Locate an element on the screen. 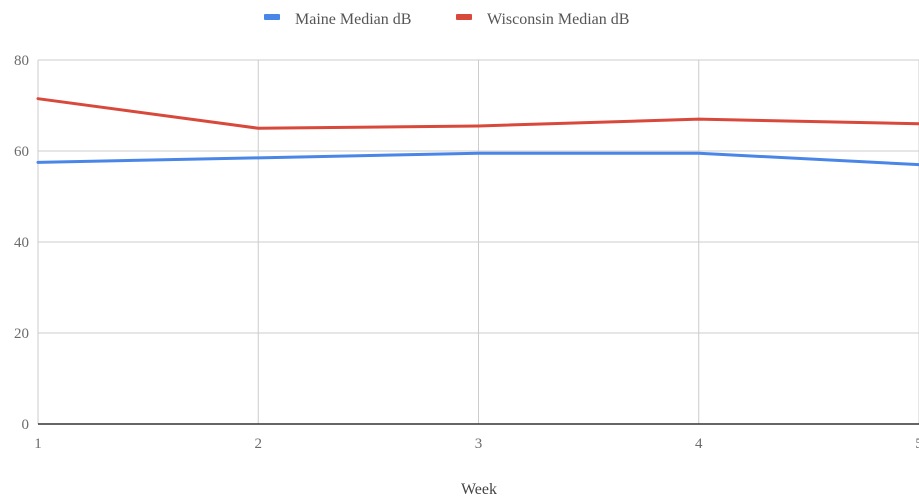 The height and width of the screenshot is (500, 919). legend-label-maine: Maine Median dB is located at coordinates (353, 19).